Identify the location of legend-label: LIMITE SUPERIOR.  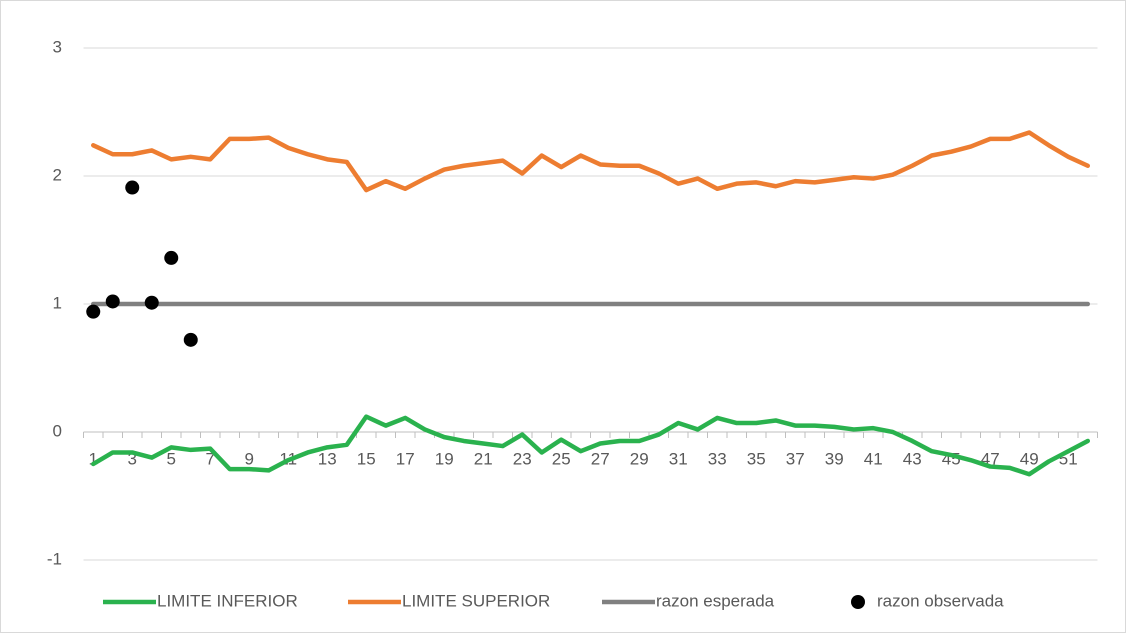
(476, 600).